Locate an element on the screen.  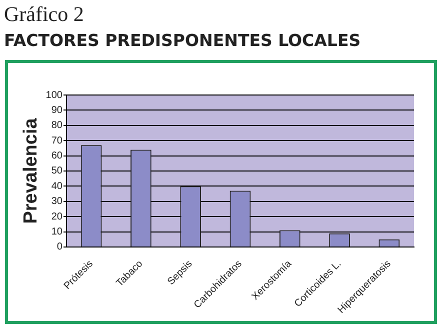
y-tick-label: 30 is located at coordinates (57, 202).